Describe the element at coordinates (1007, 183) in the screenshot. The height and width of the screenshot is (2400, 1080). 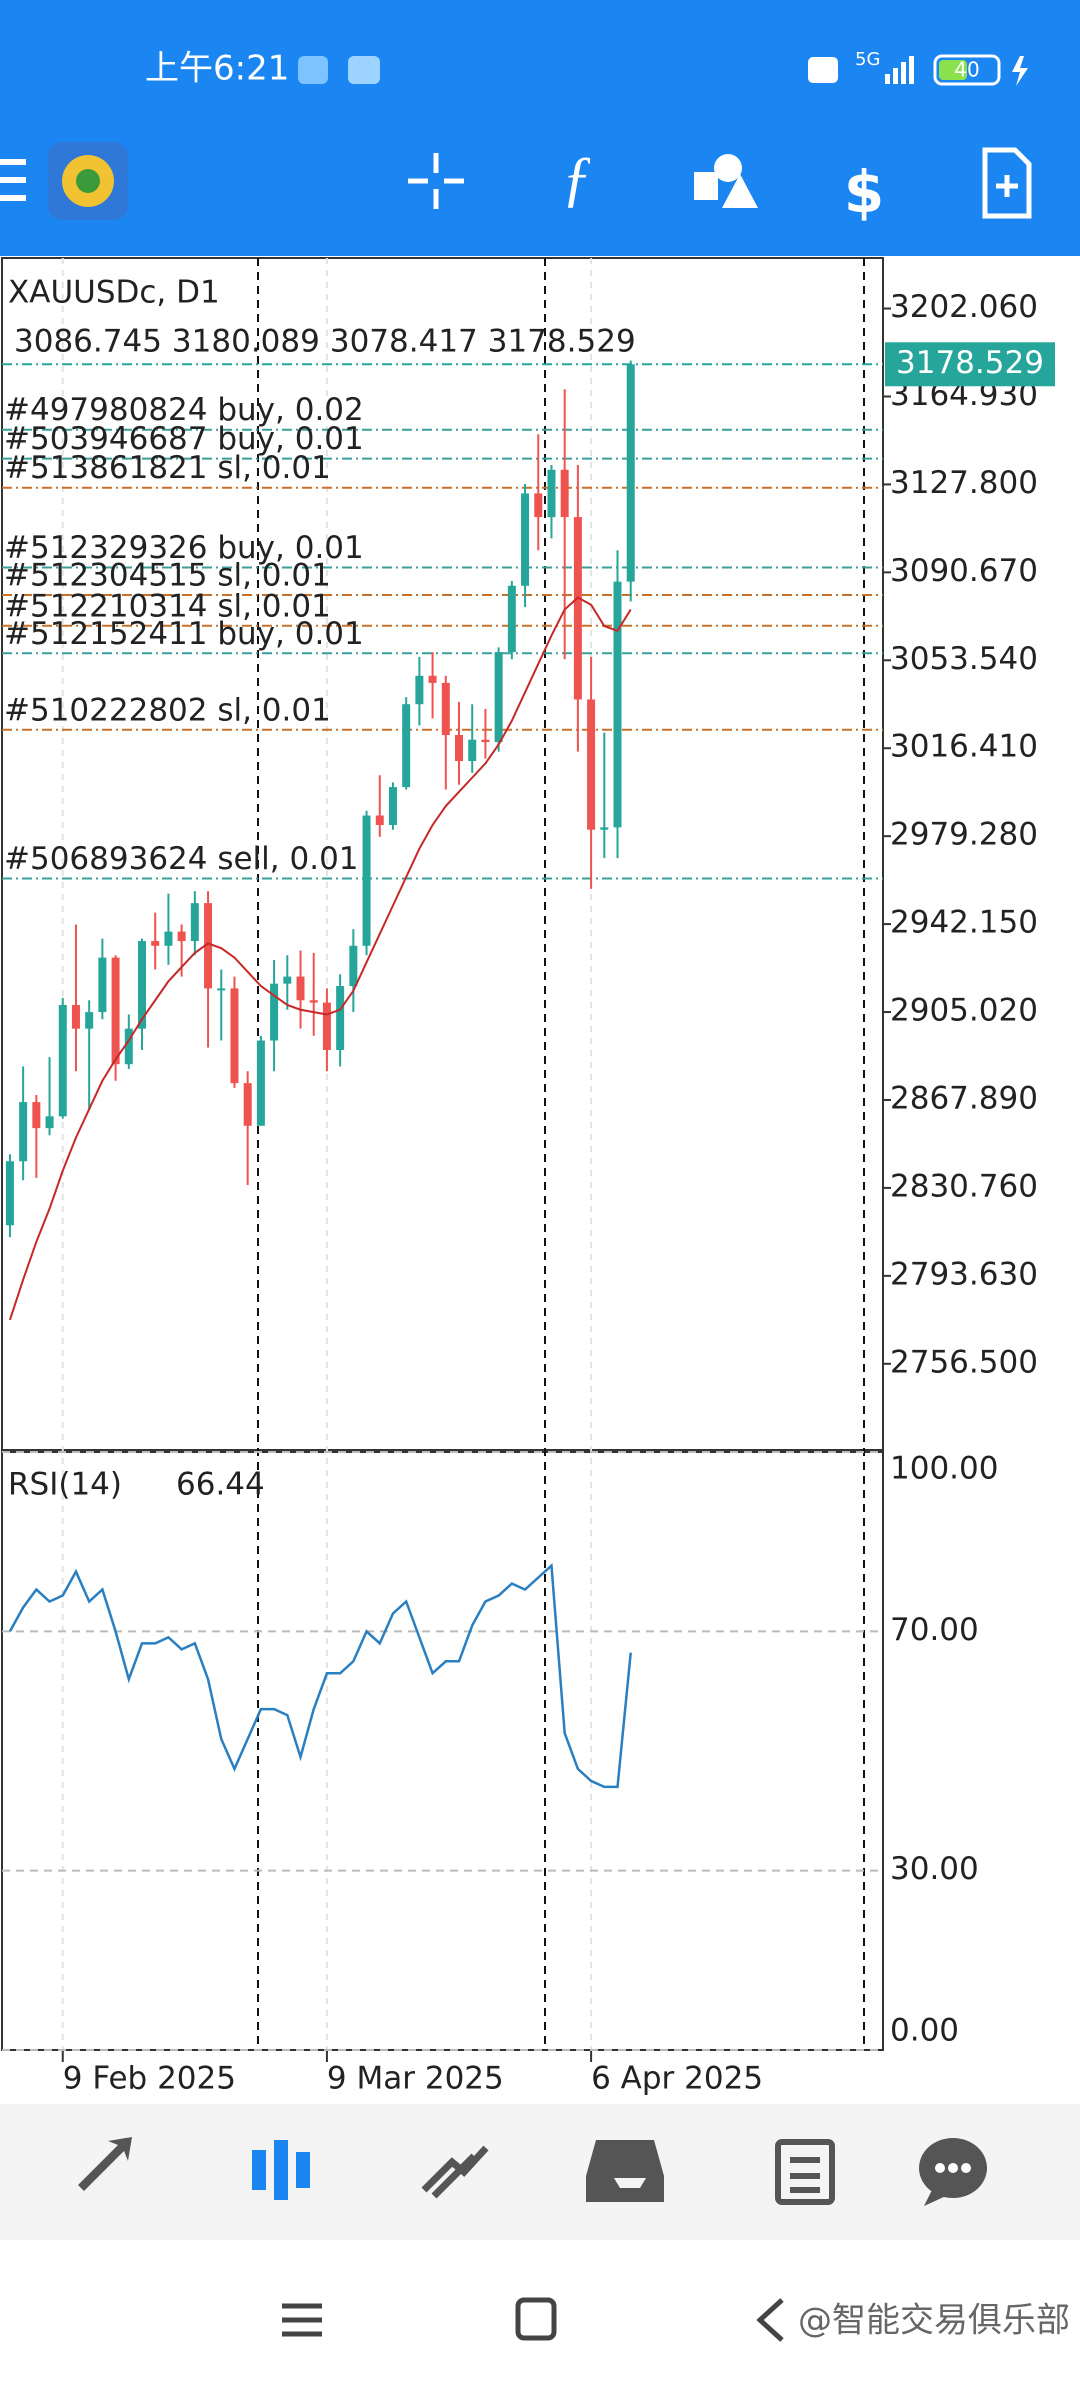
I see `new-order-button` at that location.